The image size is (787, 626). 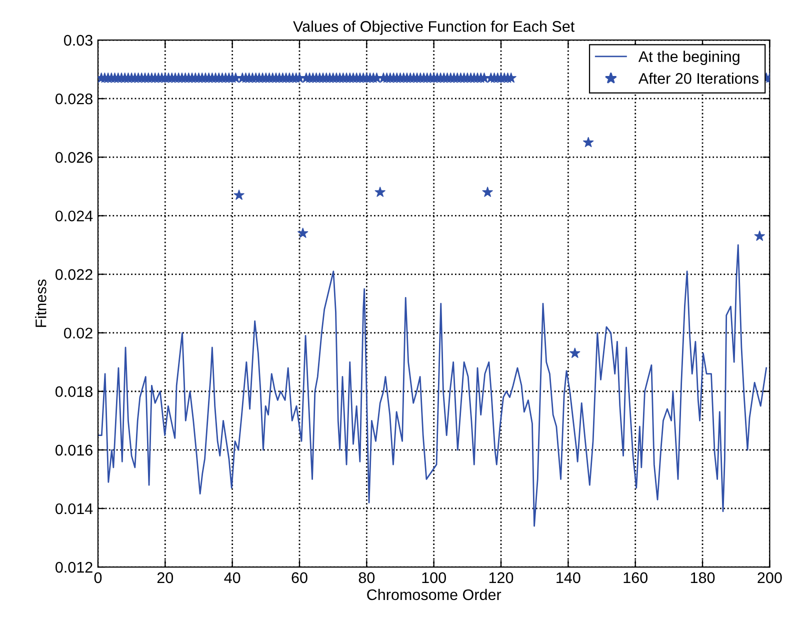 What do you see at coordinates (698, 78) in the screenshot?
I see `legend-label: After 20 Iterations` at bounding box center [698, 78].